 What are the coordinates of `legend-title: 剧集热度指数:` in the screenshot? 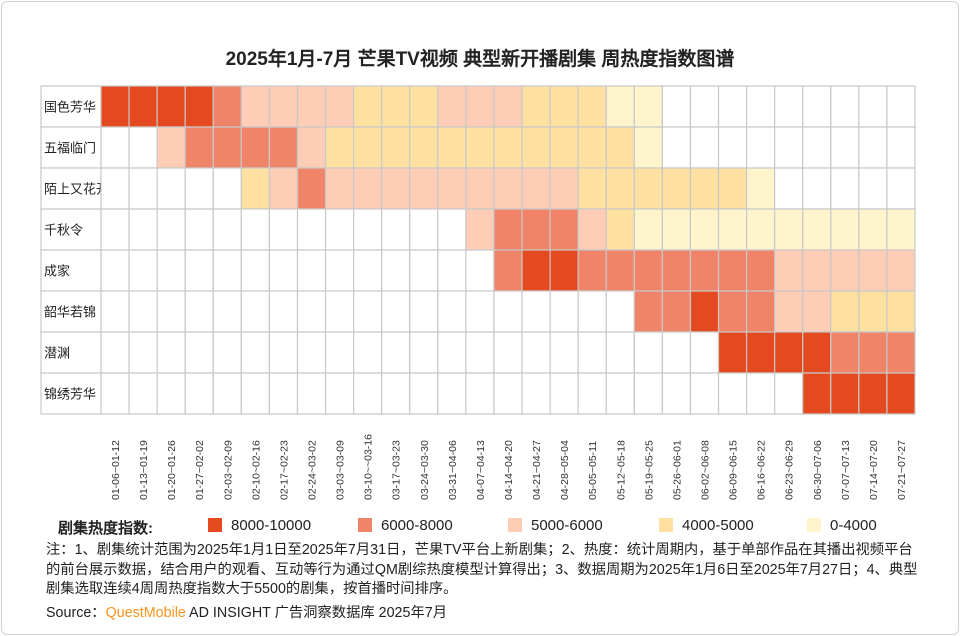 It's located at (105, 528).